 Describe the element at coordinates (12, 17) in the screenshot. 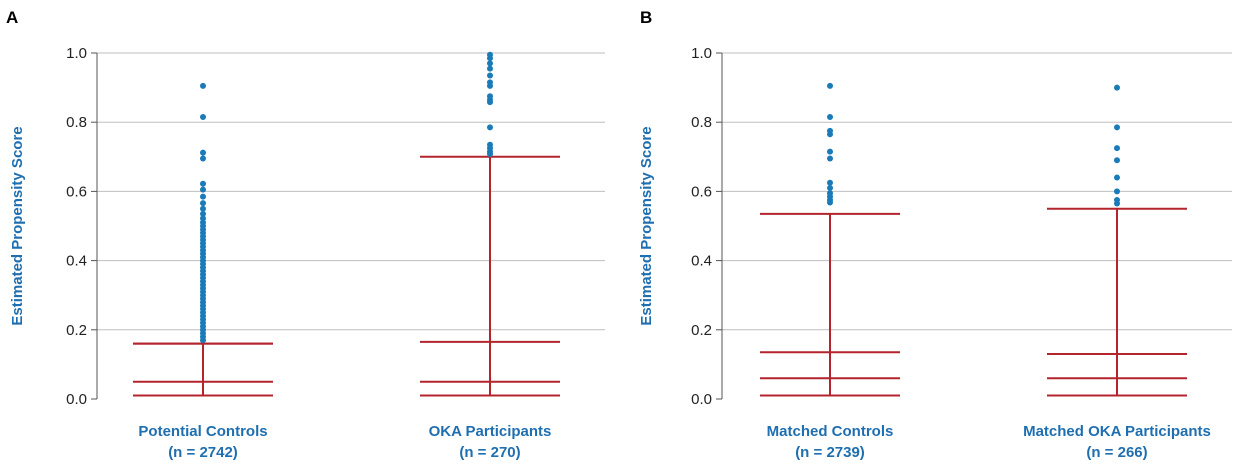

I see `panel-a-letter: A` at that location.